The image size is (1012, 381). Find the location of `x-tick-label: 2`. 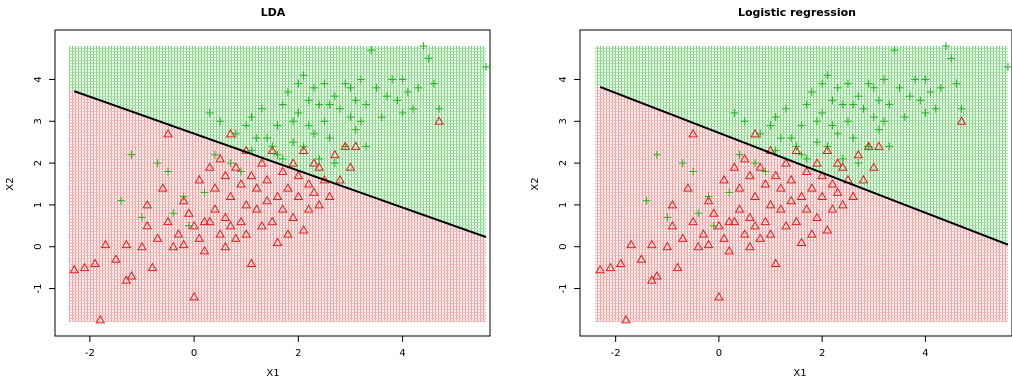

x-tick-label: 2 is located at coordinates (822, 353).